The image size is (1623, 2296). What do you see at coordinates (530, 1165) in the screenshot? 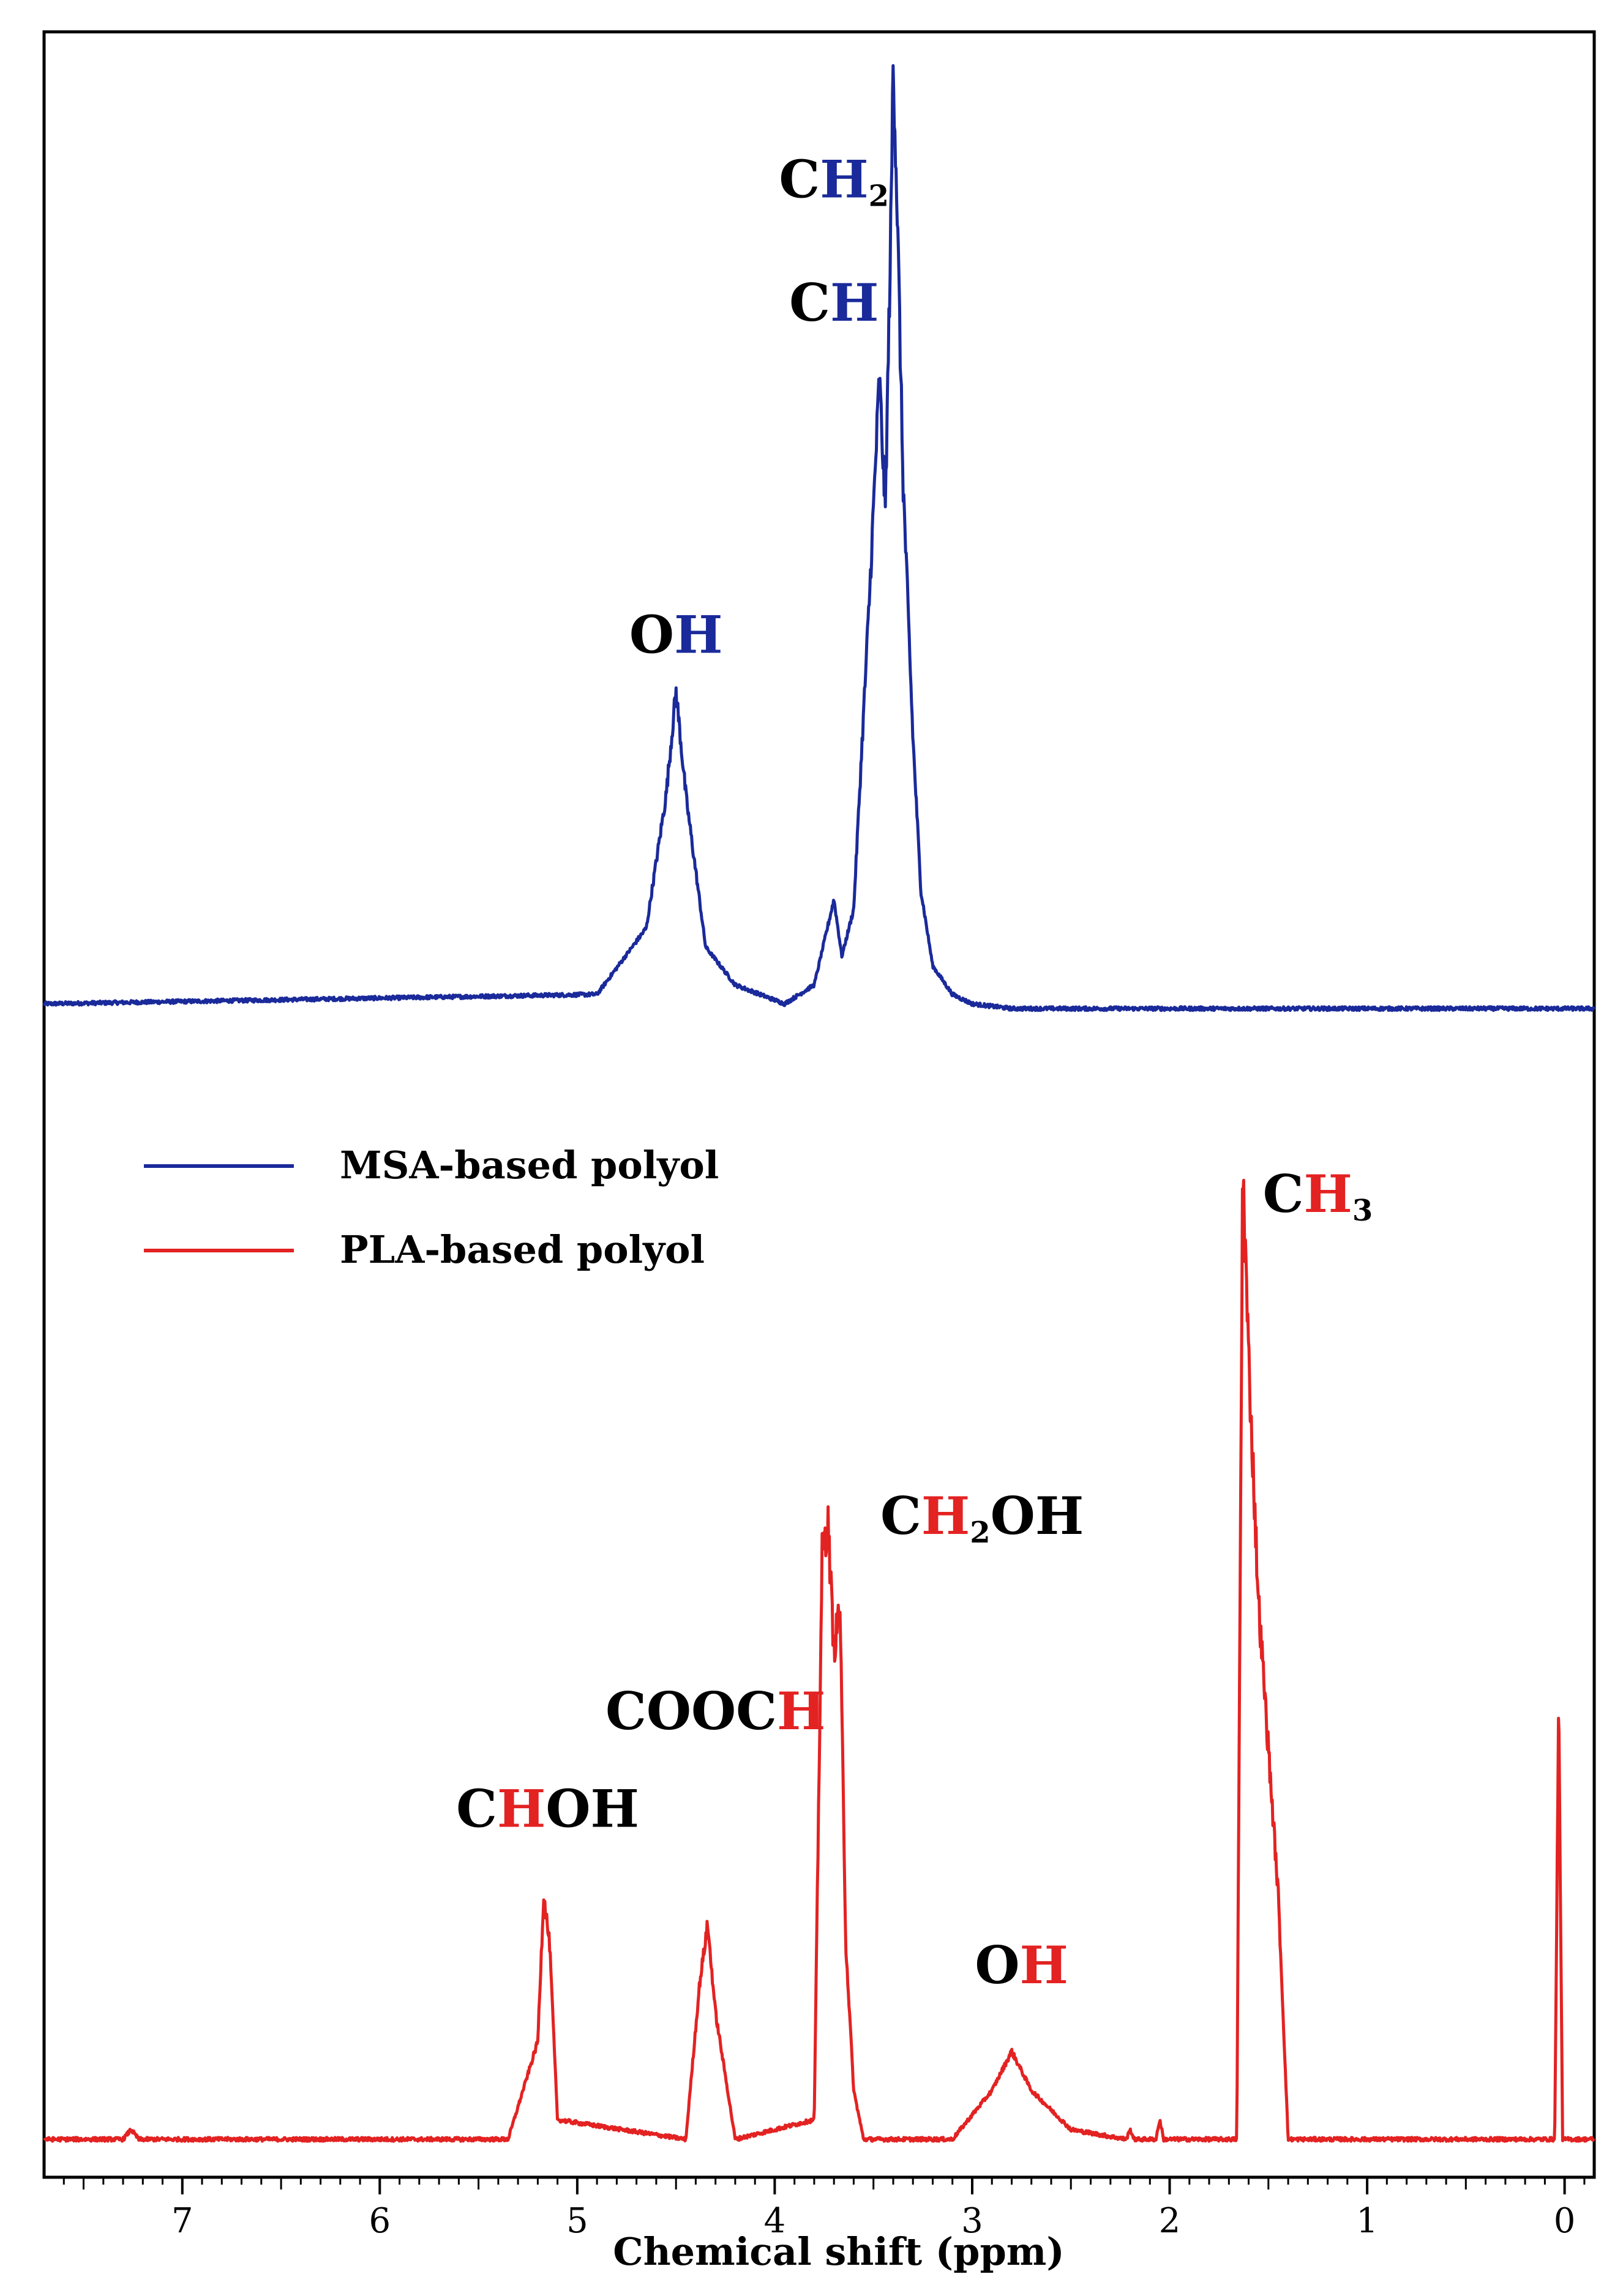
I see `legend-label-msa: MSA-based polyol` at bounding box center [530, 1165].